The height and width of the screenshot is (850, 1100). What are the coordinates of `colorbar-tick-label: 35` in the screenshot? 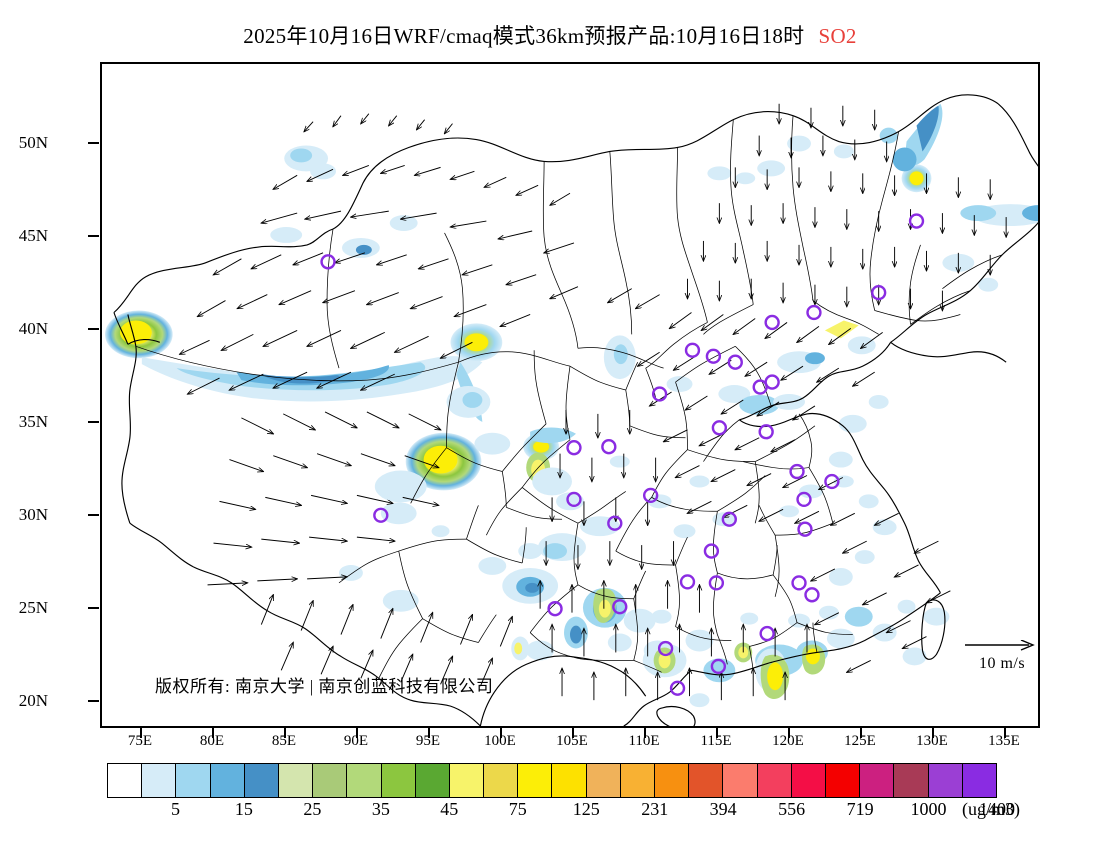 It's located at (380, 809).